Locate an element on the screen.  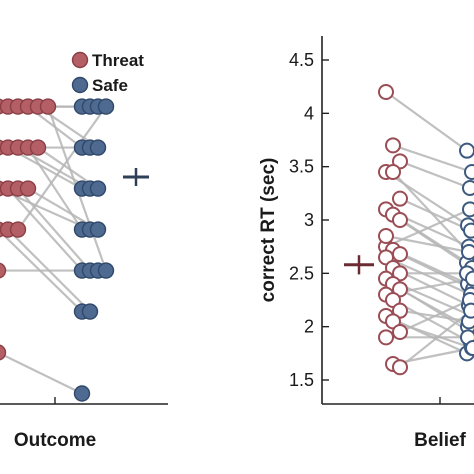
right-points is located at coordinates (426, 230).